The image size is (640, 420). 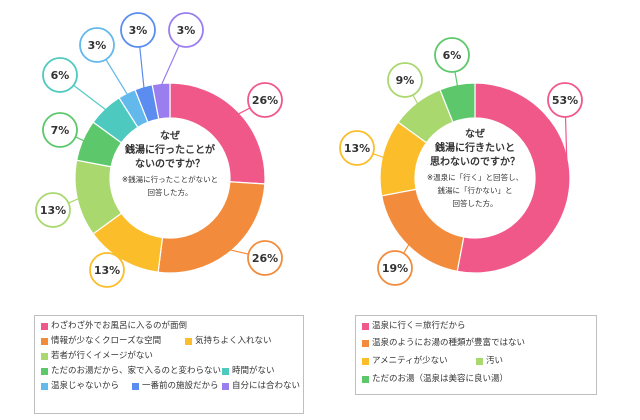 I want to click on value-label: 9%, so click(x=405, y=80).